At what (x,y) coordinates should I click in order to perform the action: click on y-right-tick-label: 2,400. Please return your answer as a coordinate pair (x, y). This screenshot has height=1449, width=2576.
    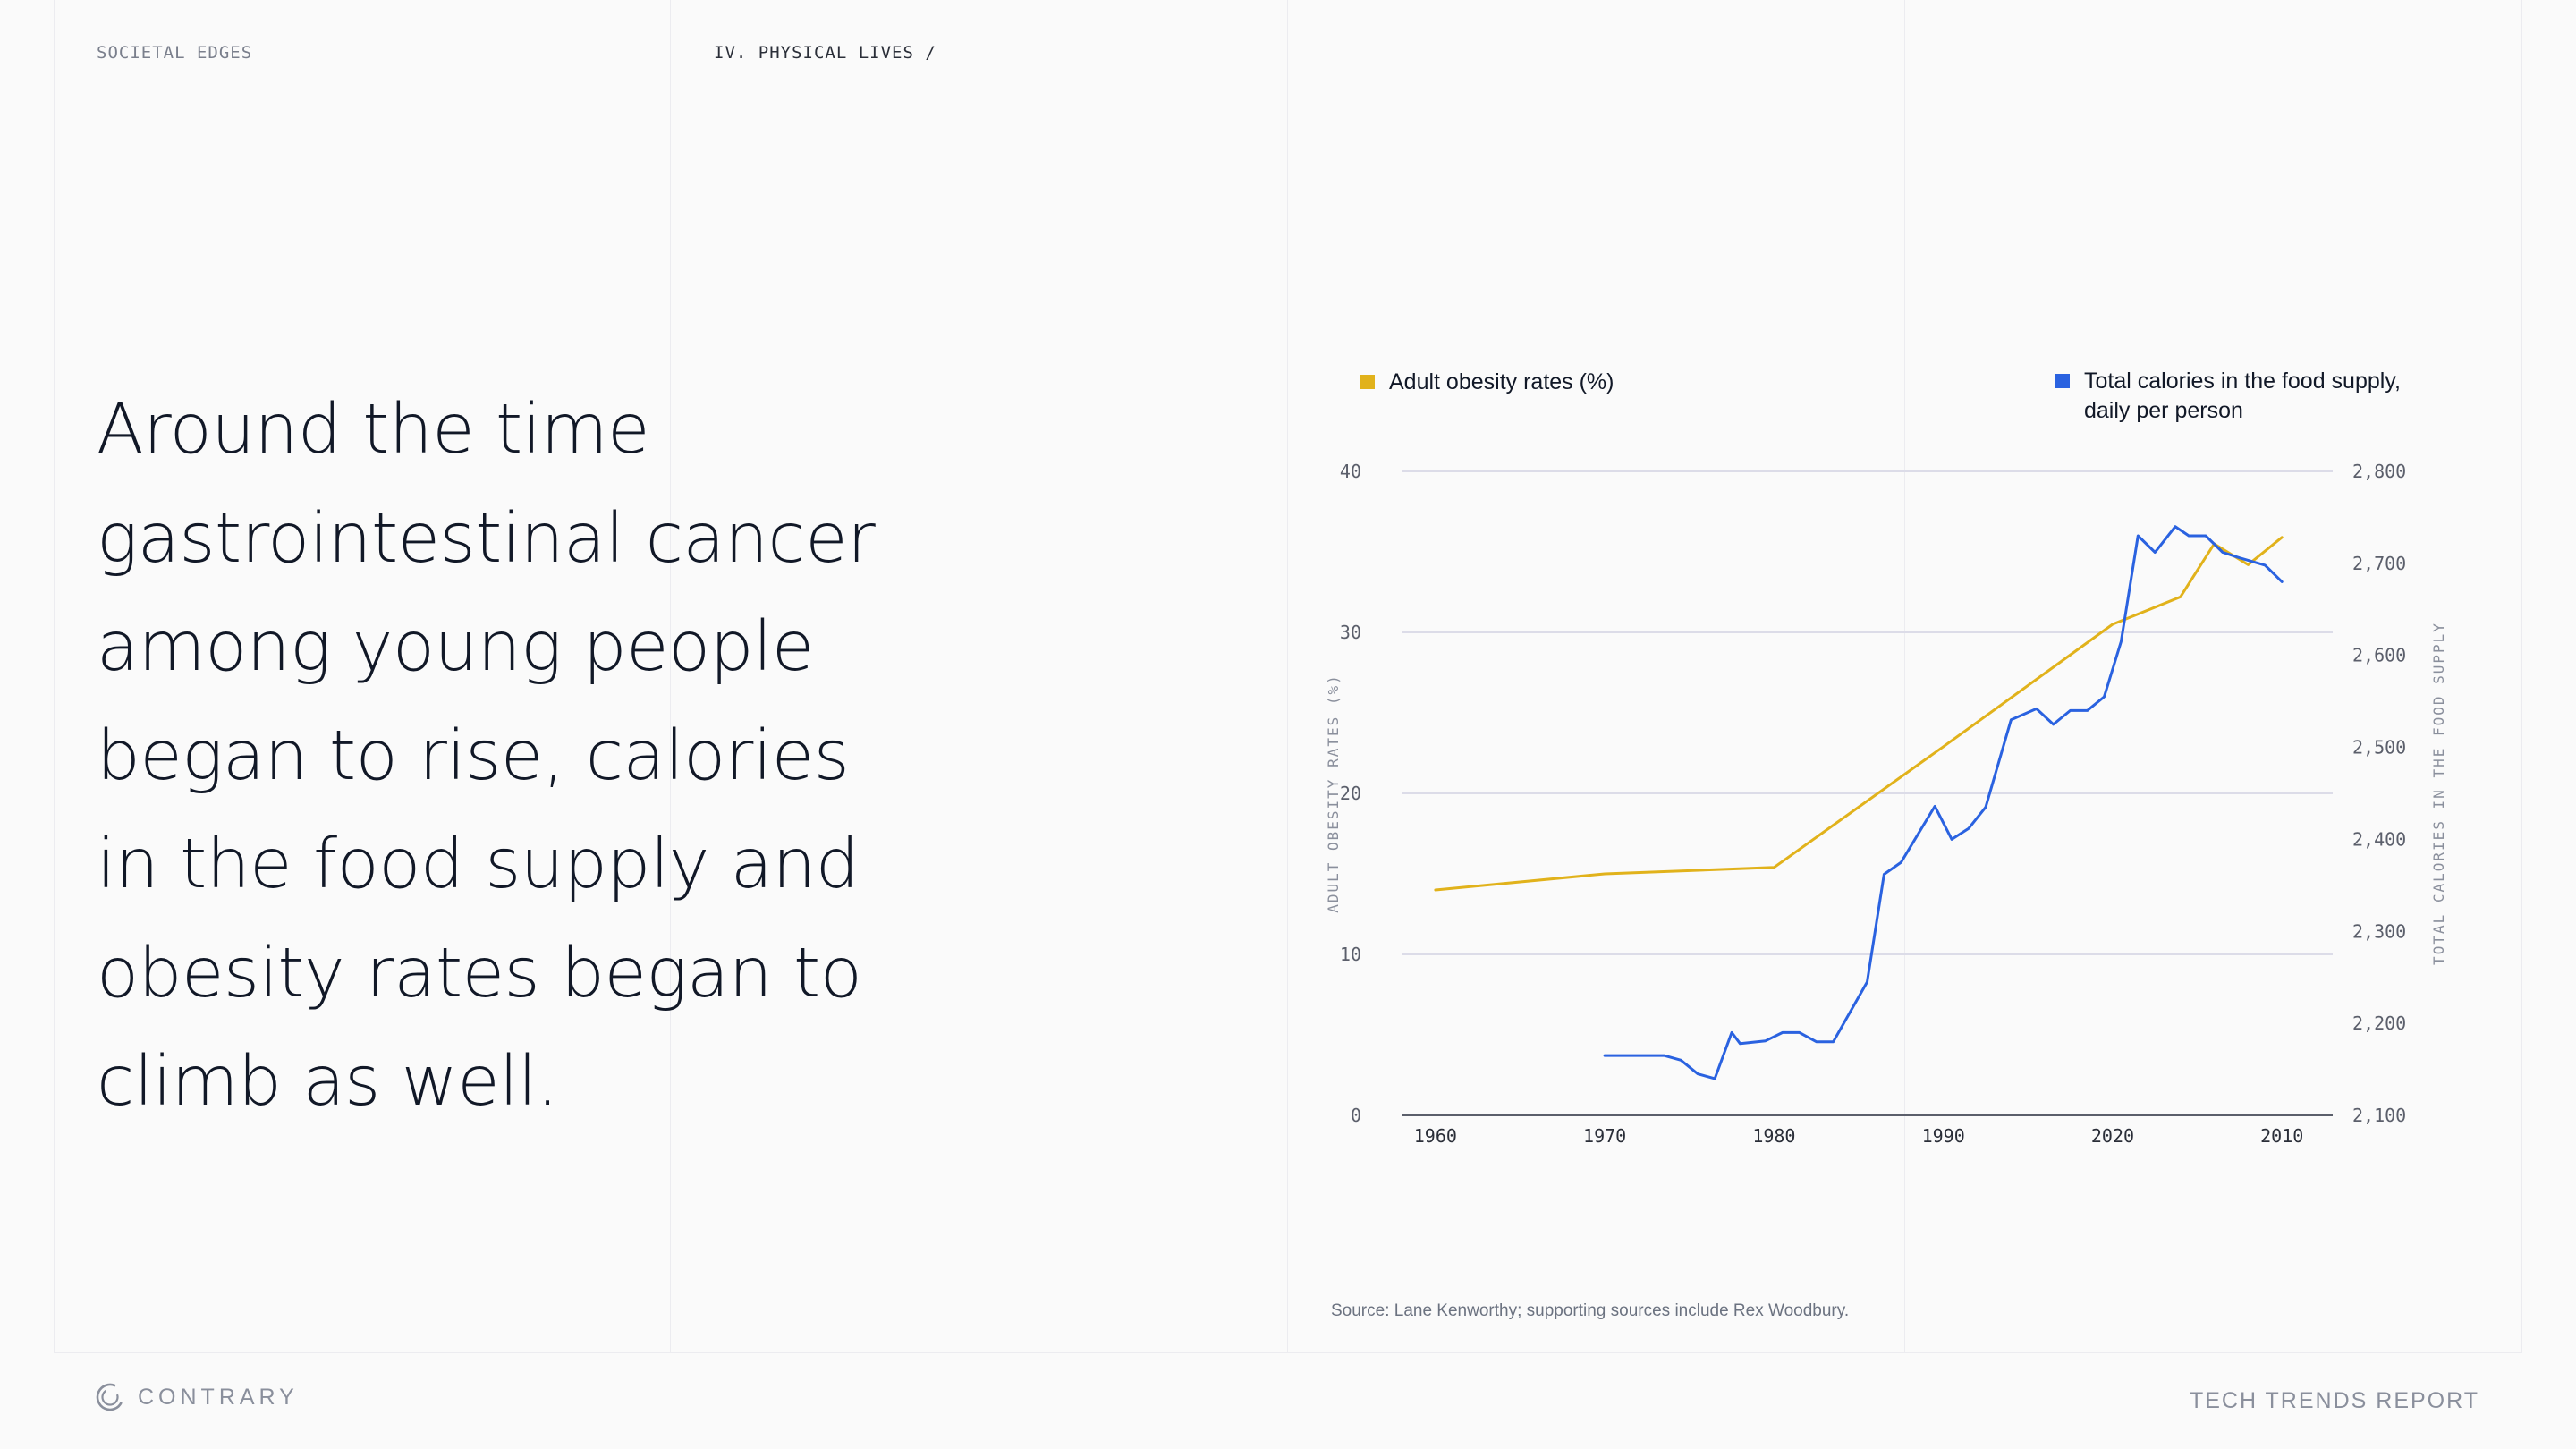
    Looking at the image, I should click on (2379, 839).